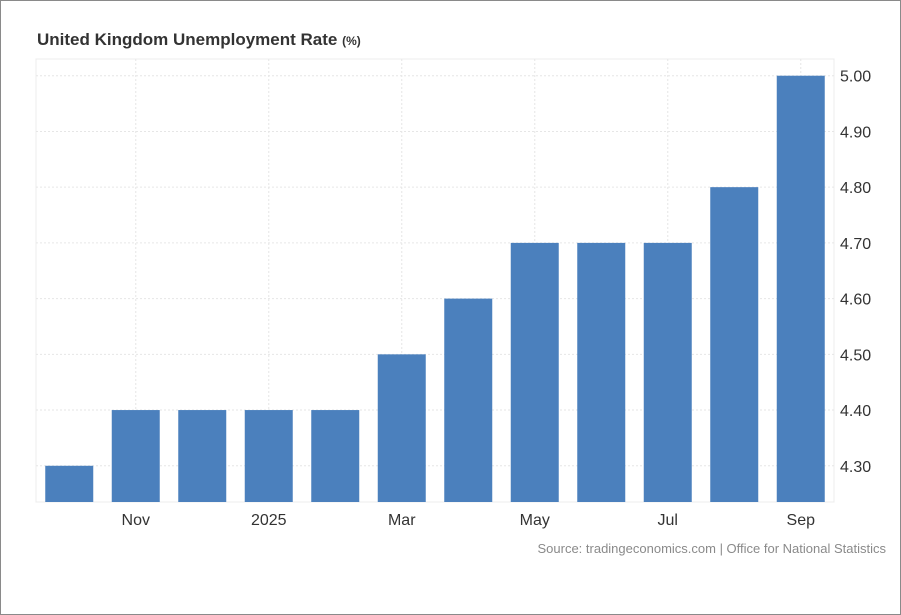 This screenshot has height=615, width=901. Describe the element at coordinates (401, 428) in the screenshot. I see `bar-mar` at that location.